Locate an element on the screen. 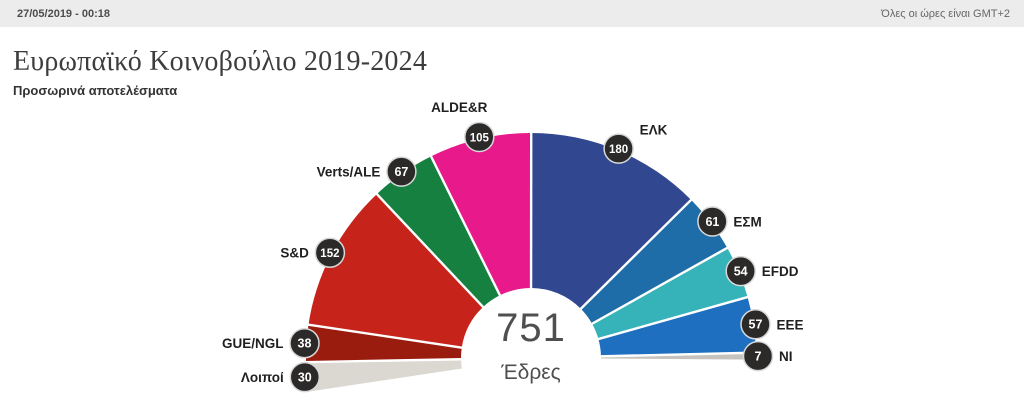  segment-others is located at coordinates (384, 375).